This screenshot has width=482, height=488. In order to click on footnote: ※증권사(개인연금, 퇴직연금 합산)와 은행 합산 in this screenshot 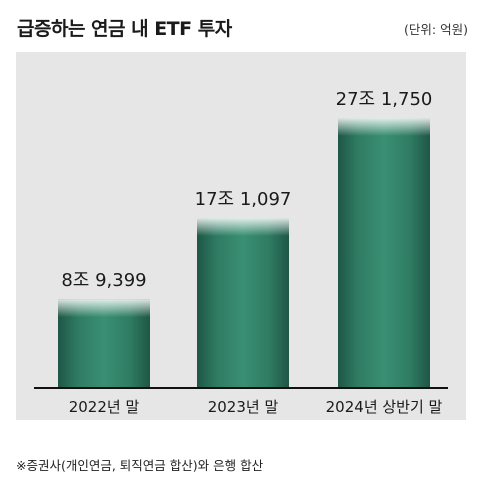, I will do `click(140, 465)`.